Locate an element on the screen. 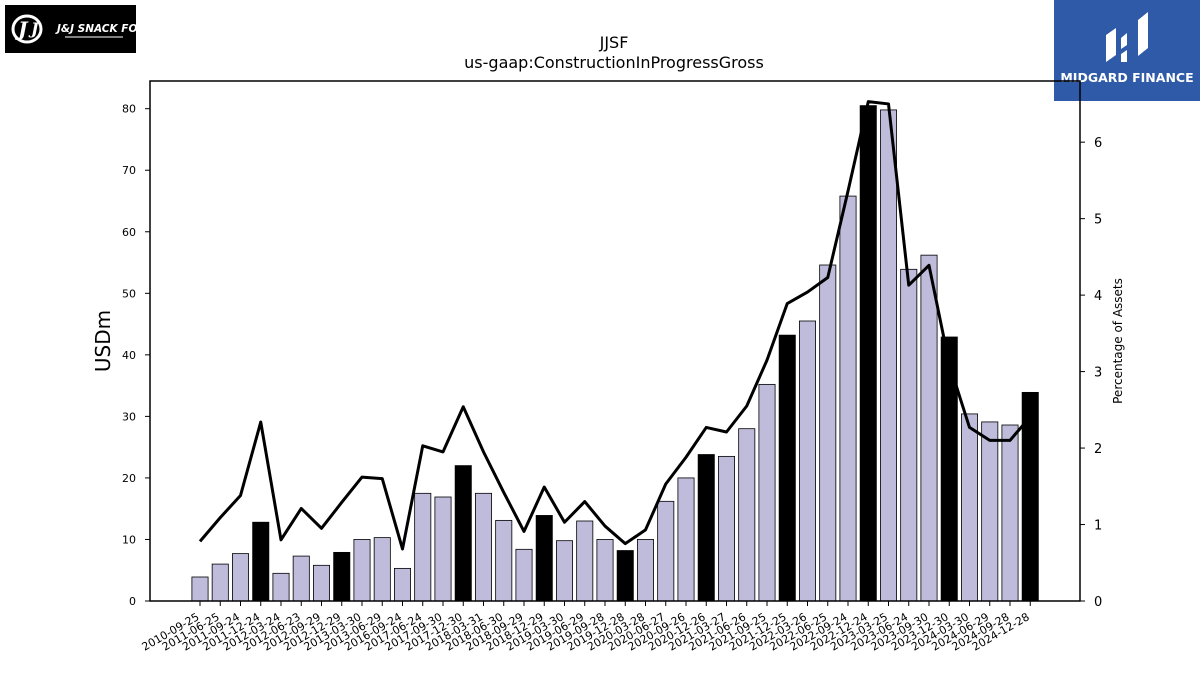 The width and height of the screenshot is (1200, 675). y-right-tick-label-3: 3 is located at coordinates (1098, 373).